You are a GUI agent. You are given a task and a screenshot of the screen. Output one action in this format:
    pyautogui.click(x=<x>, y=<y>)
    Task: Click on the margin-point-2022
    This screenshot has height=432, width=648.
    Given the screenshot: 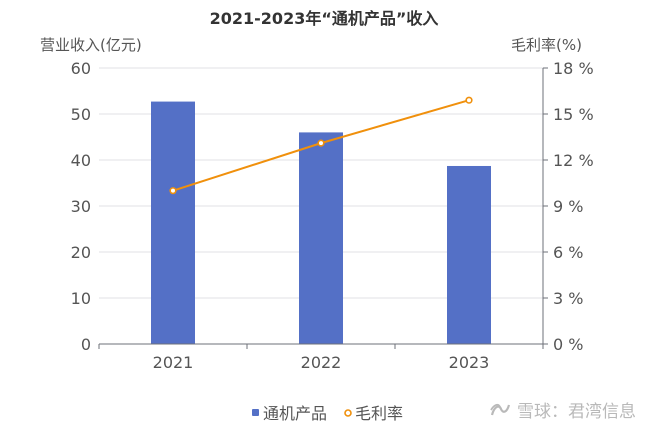 What is the action you would take?
    pyautogui.click(x=321, y=143)
    